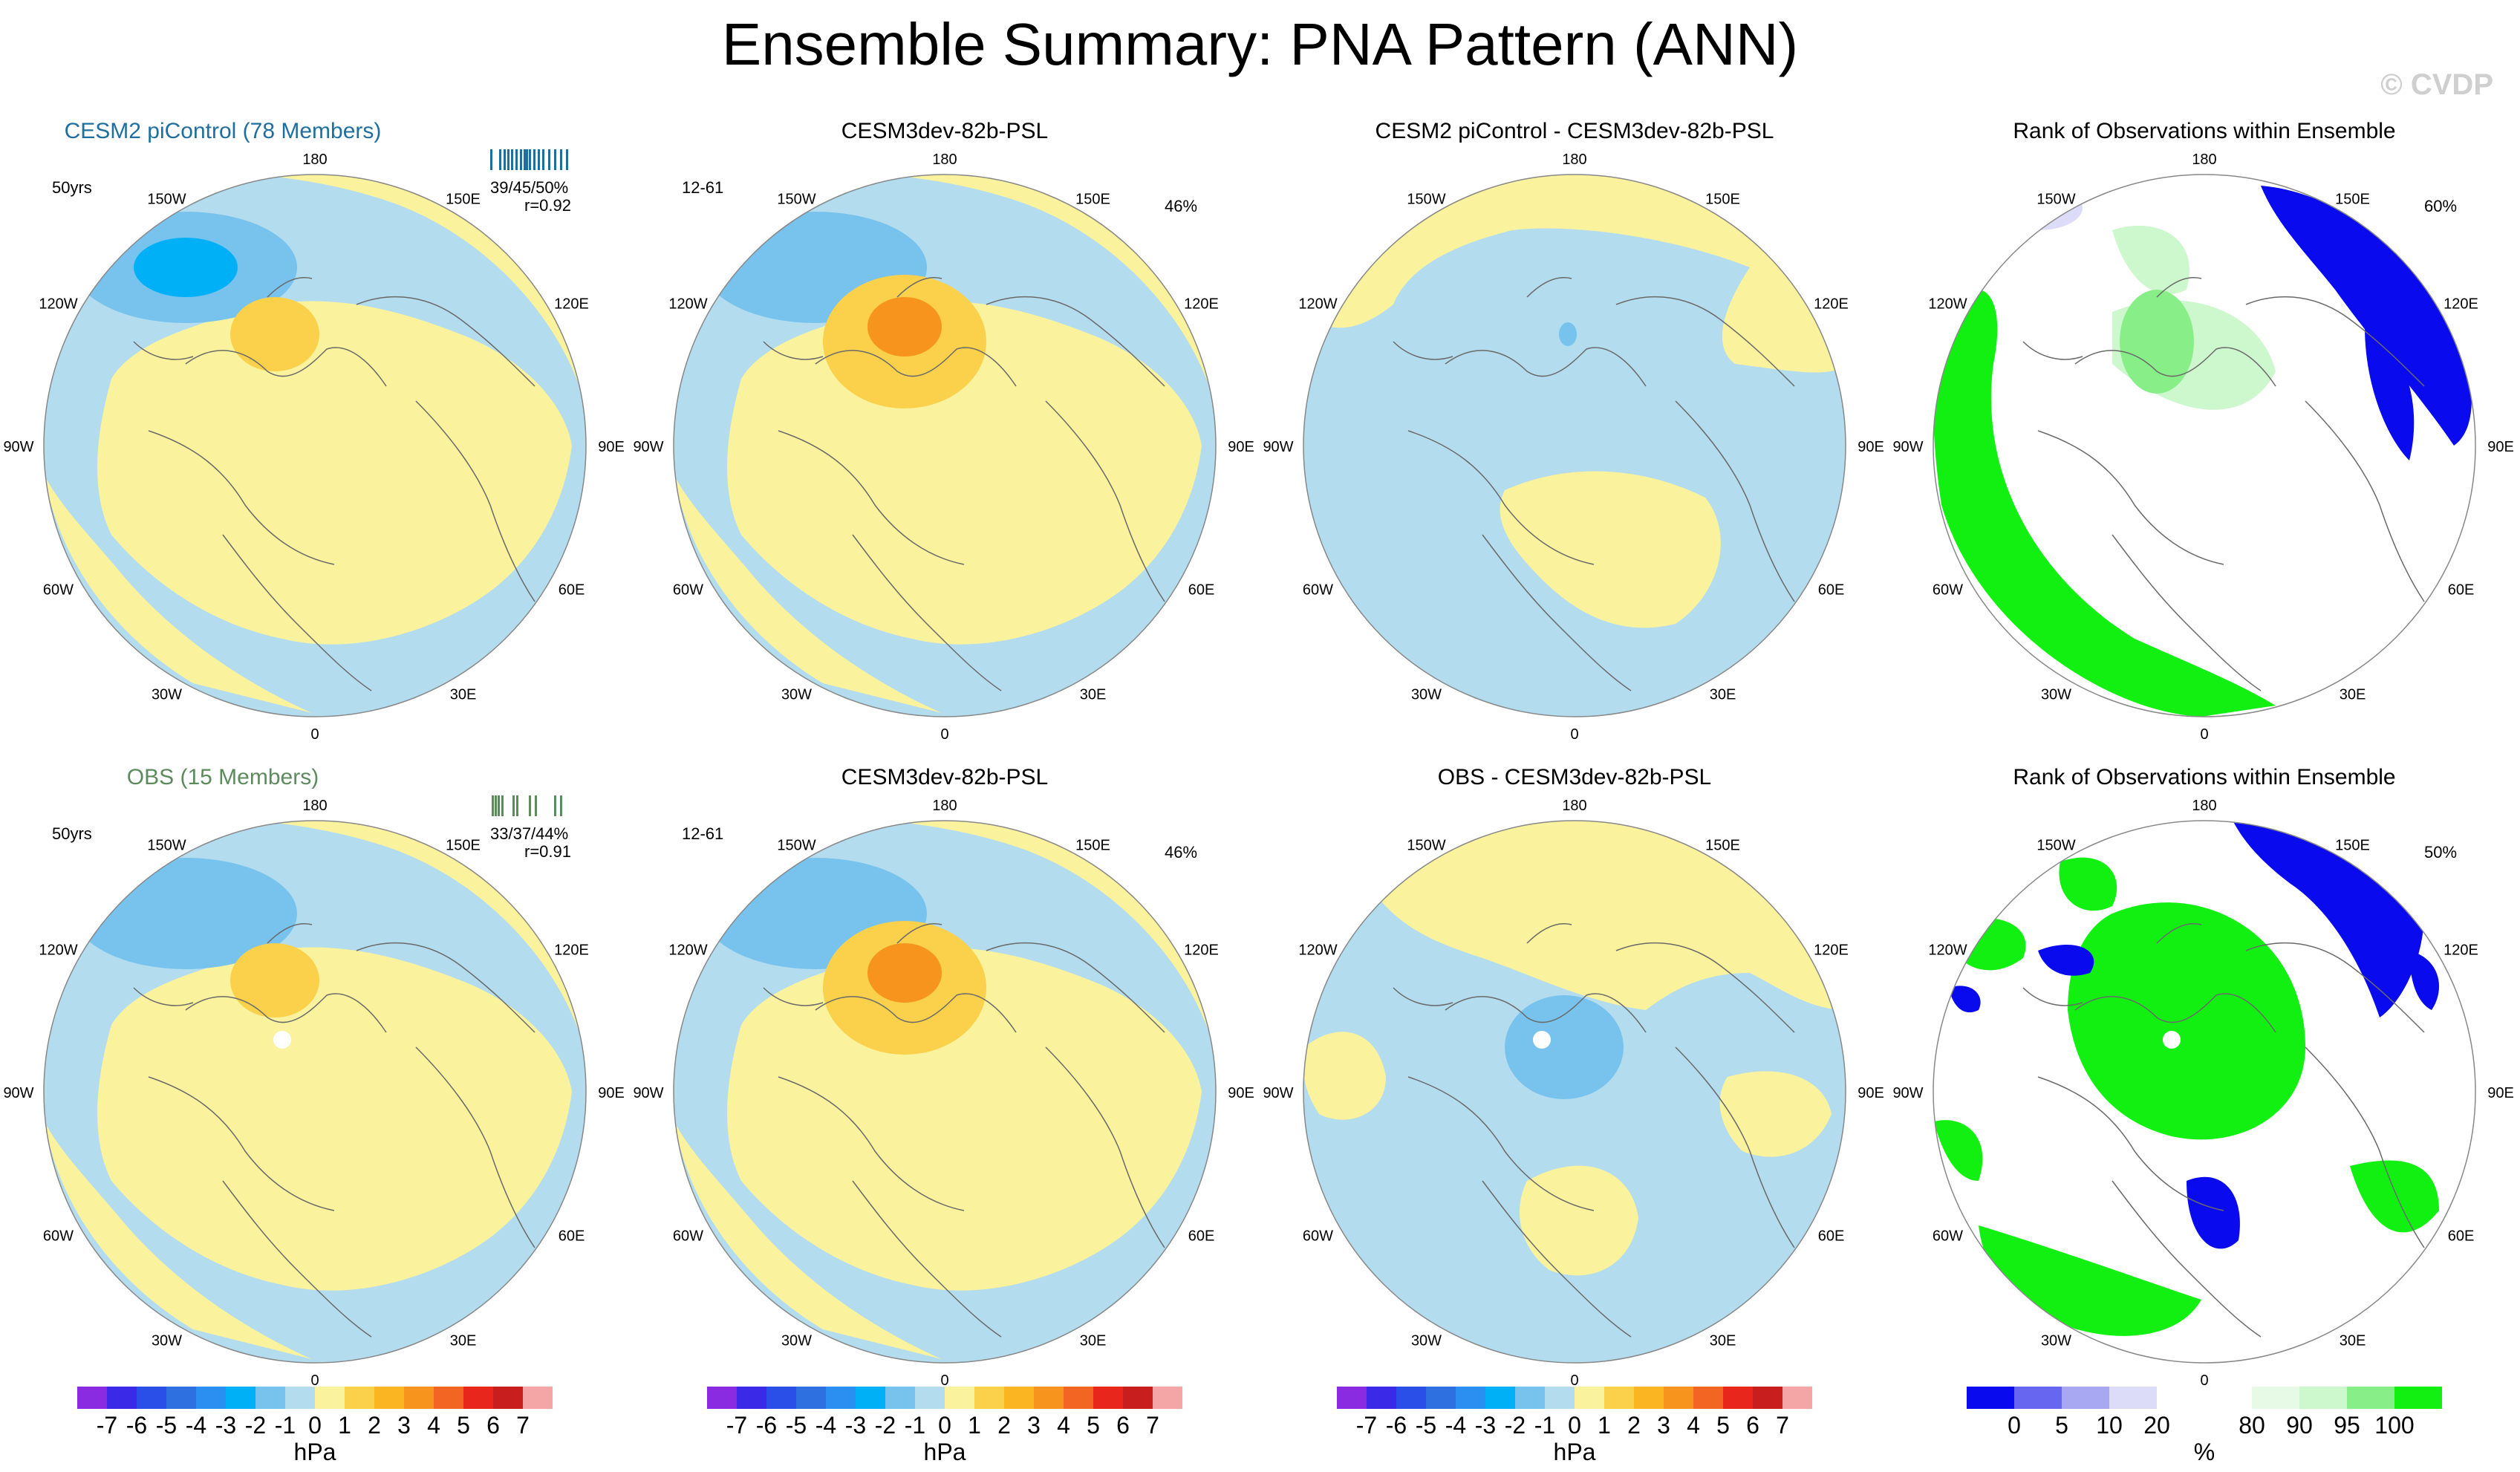 Image resolution: width=2520 pixels, height=1472 pixels. I want to click on colorbar-tick: 7, so click(523, 1426).